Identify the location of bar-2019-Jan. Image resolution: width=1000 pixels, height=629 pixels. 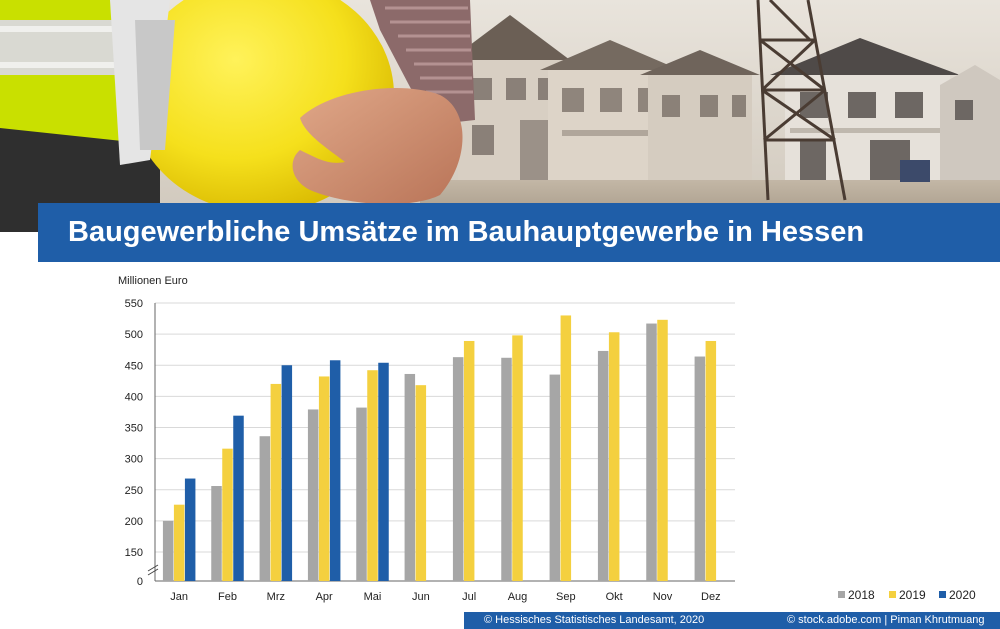
(179, 542).